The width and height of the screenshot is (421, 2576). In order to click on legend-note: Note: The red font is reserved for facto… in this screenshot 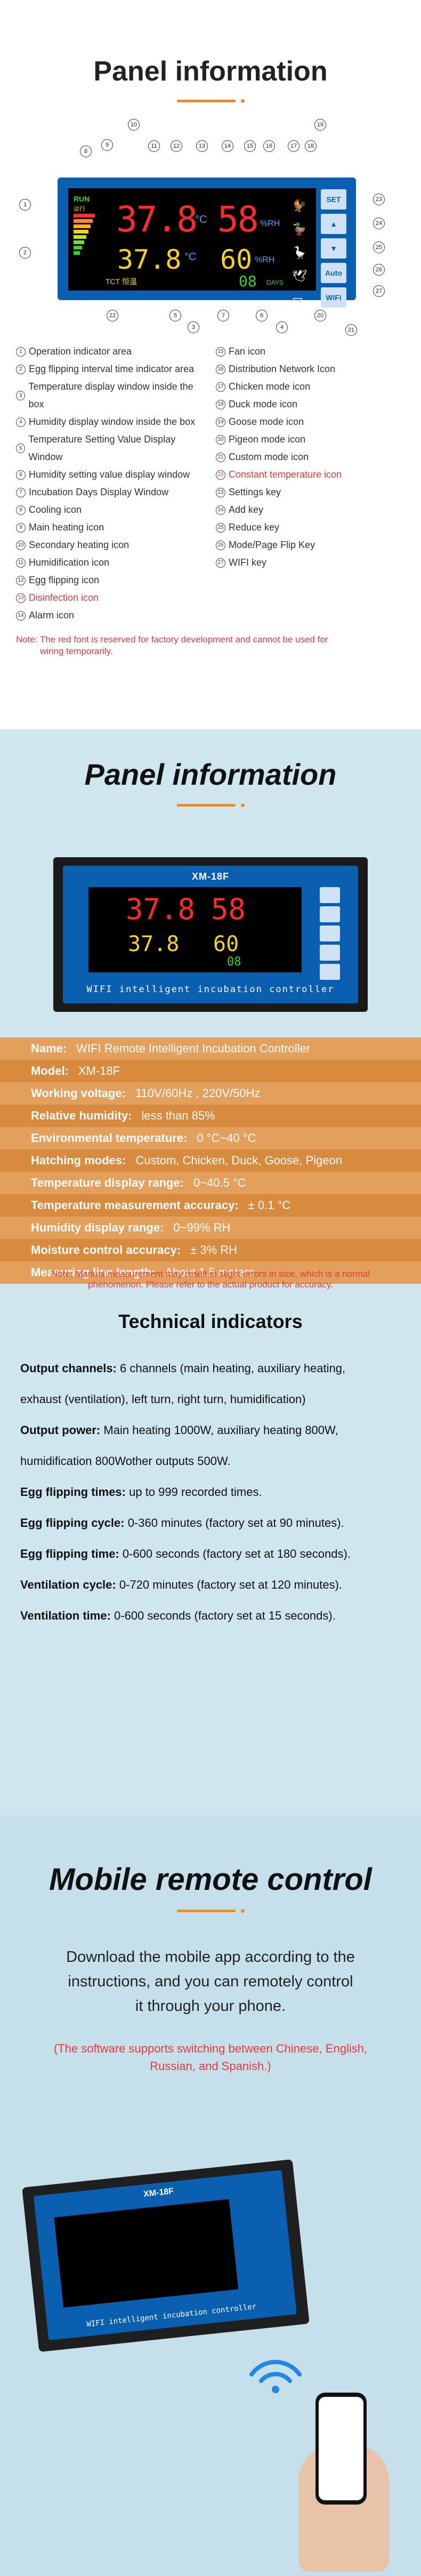, I will do `click(172, 645)`.